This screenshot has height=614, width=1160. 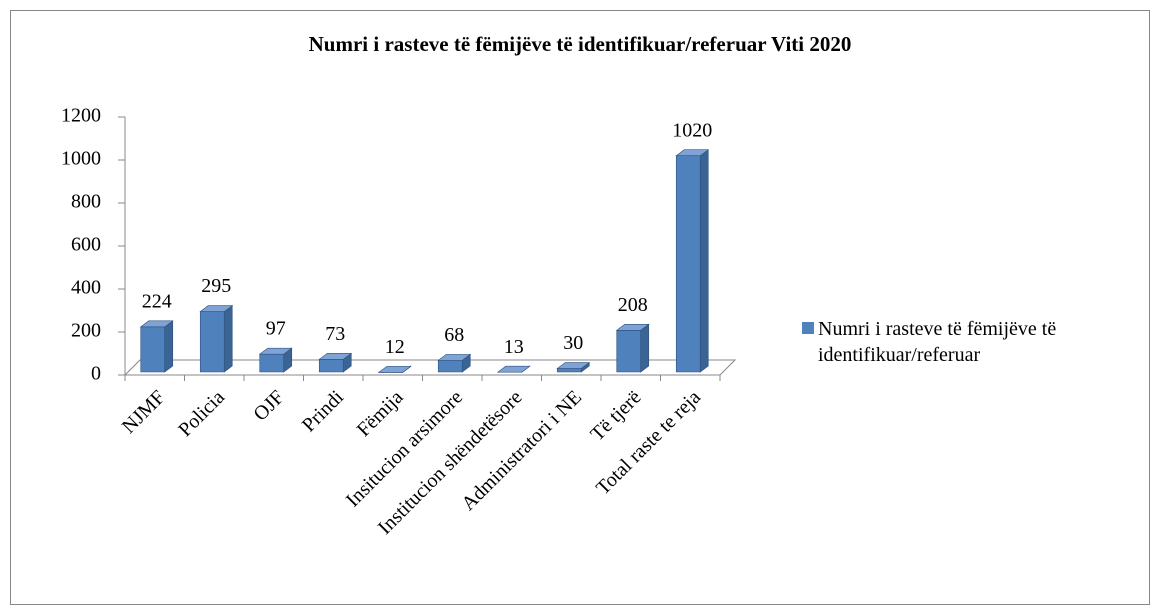 What do you see at coordinates (514, 347) in the screenshot?
I see `data-label: 13` at bounding box center [514, 347].